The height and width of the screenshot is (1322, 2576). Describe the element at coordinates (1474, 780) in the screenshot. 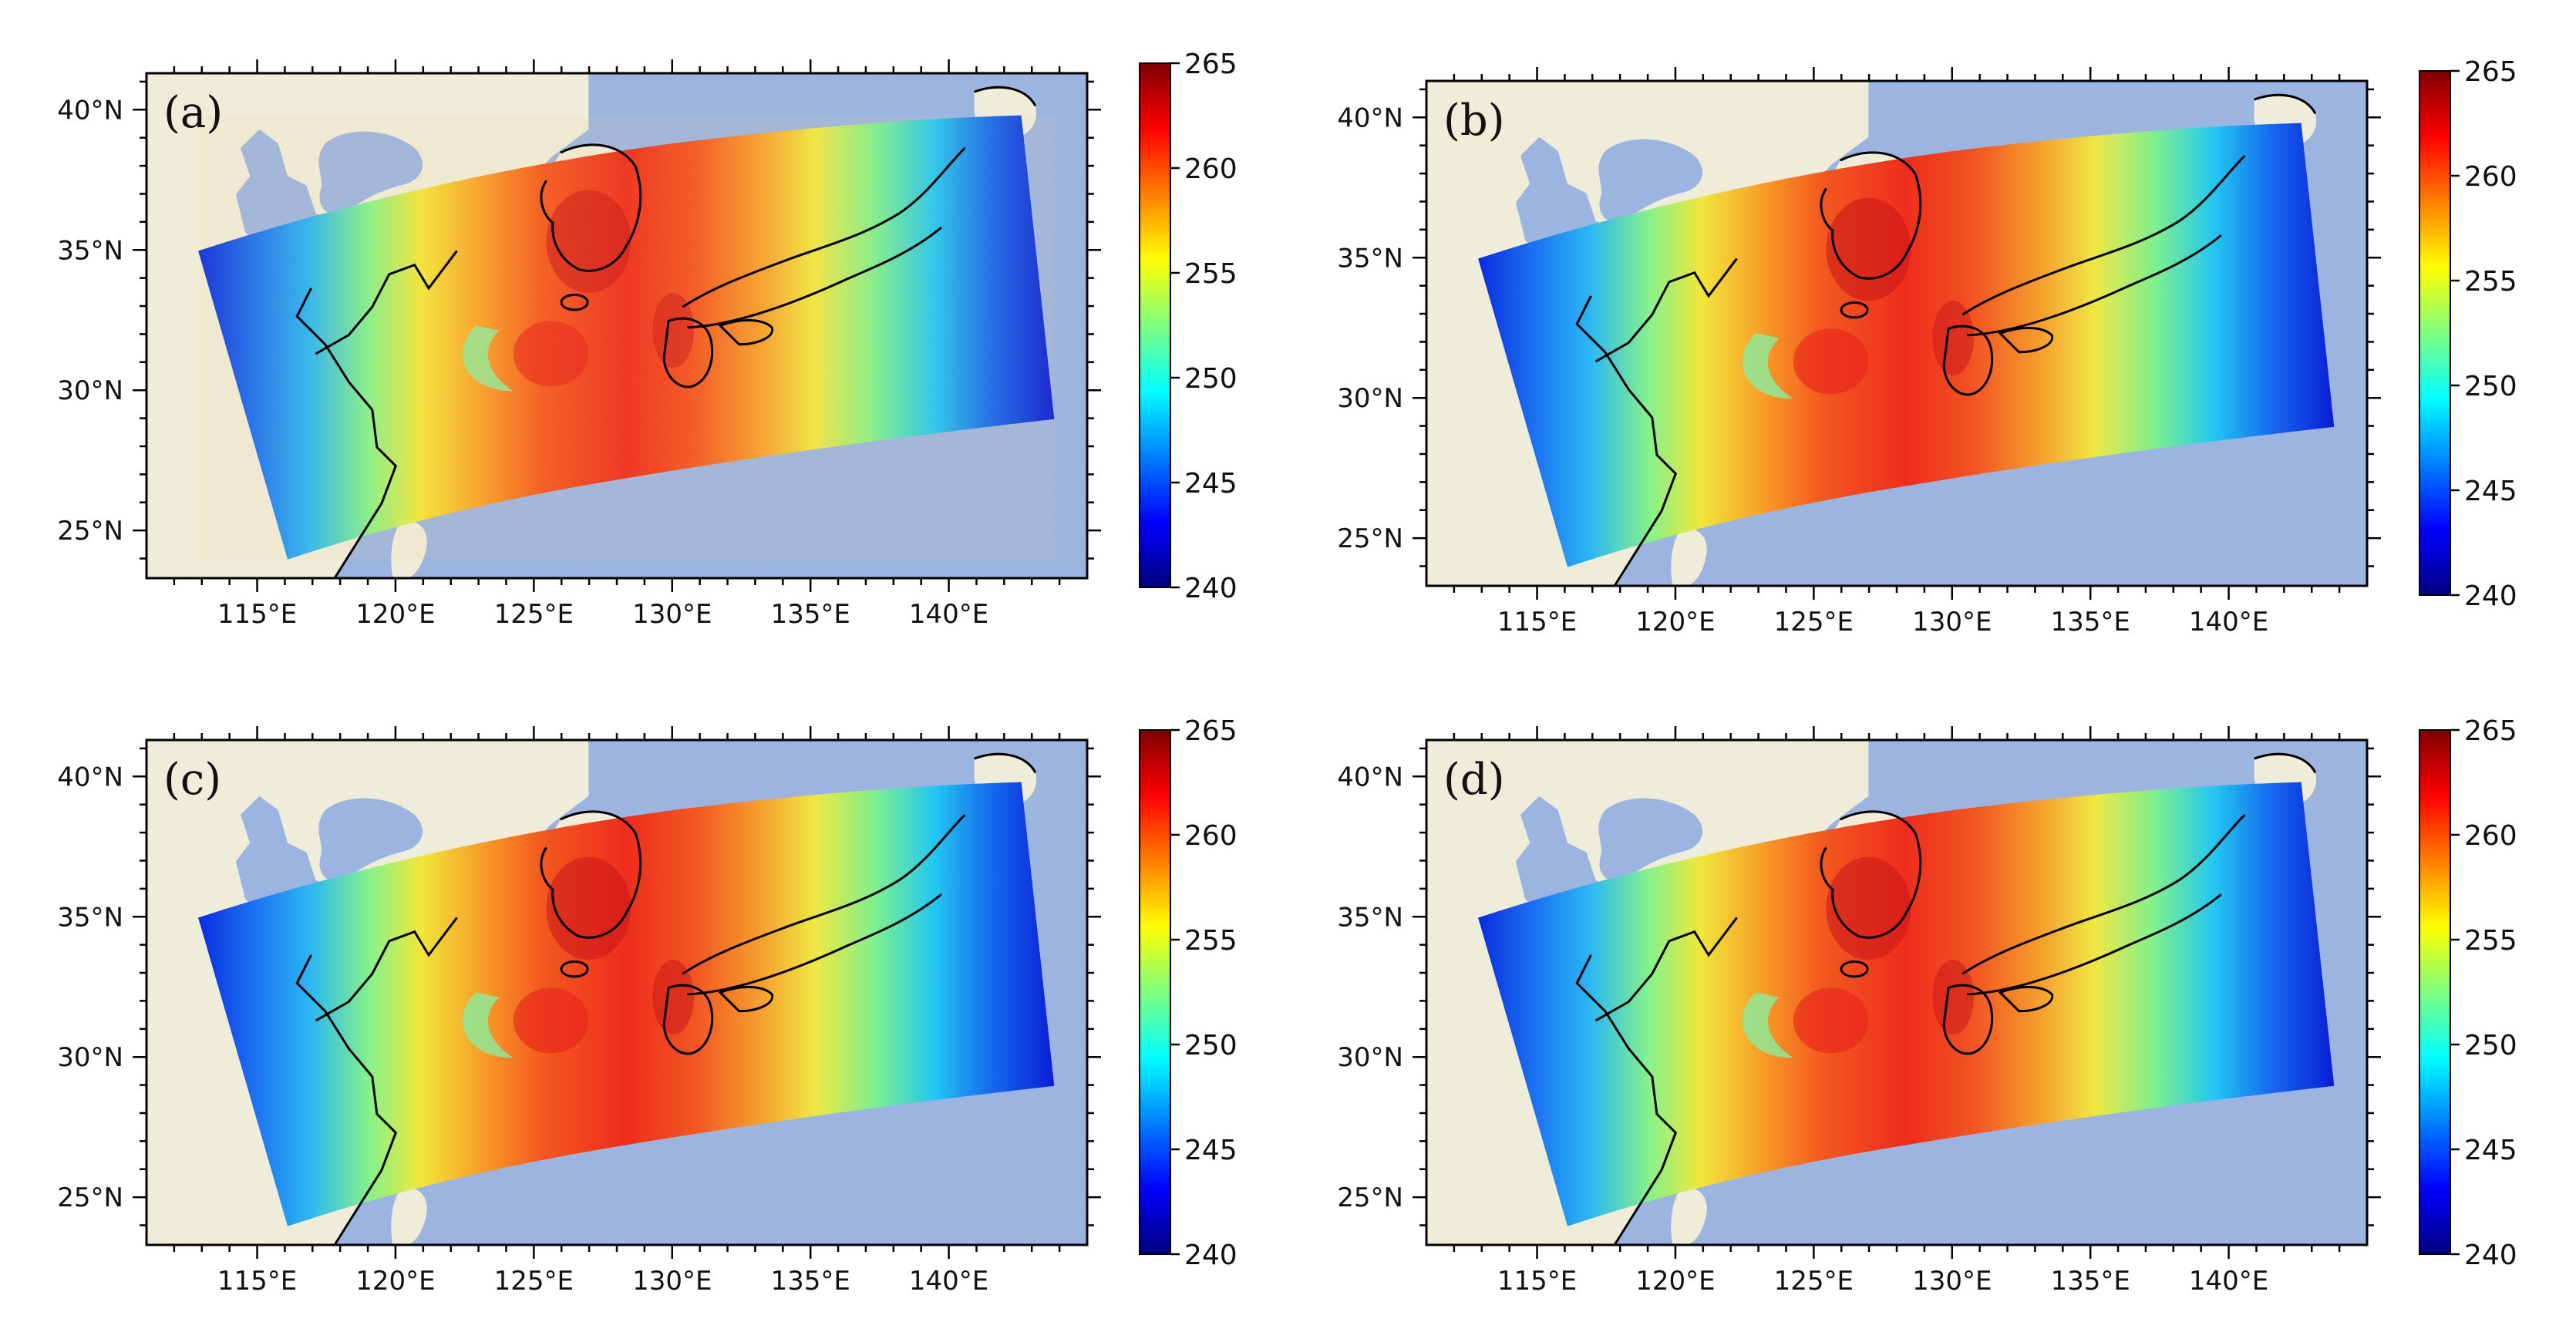

I see `panel-label: (d)` at that location.